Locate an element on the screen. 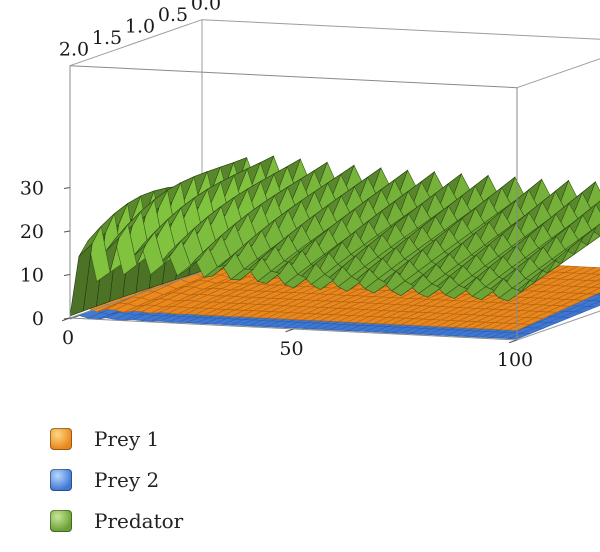 The width and height of the screenshot is (600, 552). legend: Prey 1 Prey 2 Predator is located at coordinates (180, 479).